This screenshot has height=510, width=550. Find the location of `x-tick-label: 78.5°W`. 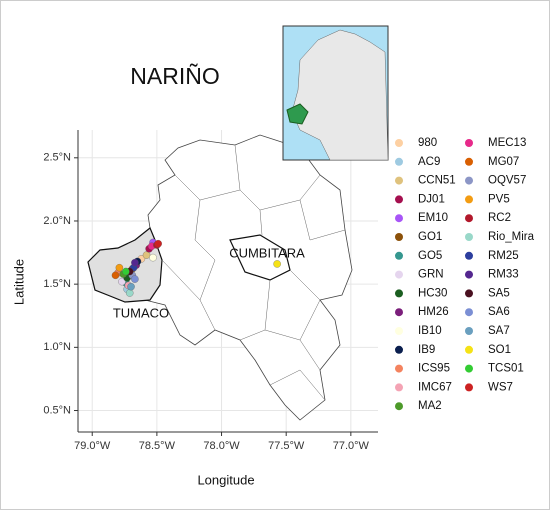

x-tick-label: 78.5°W is located at coordinates (157, 446).